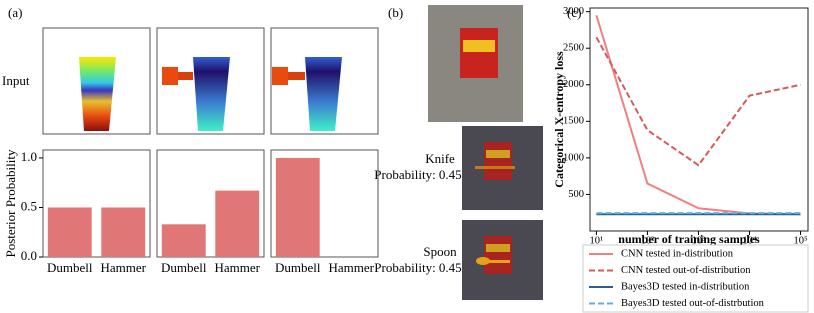 The width and height of the screenshot is (814, 313). Describe the element at coordinates (689, 239) in the screenshot. I see `x-axis-label: number of training samples` at that location.